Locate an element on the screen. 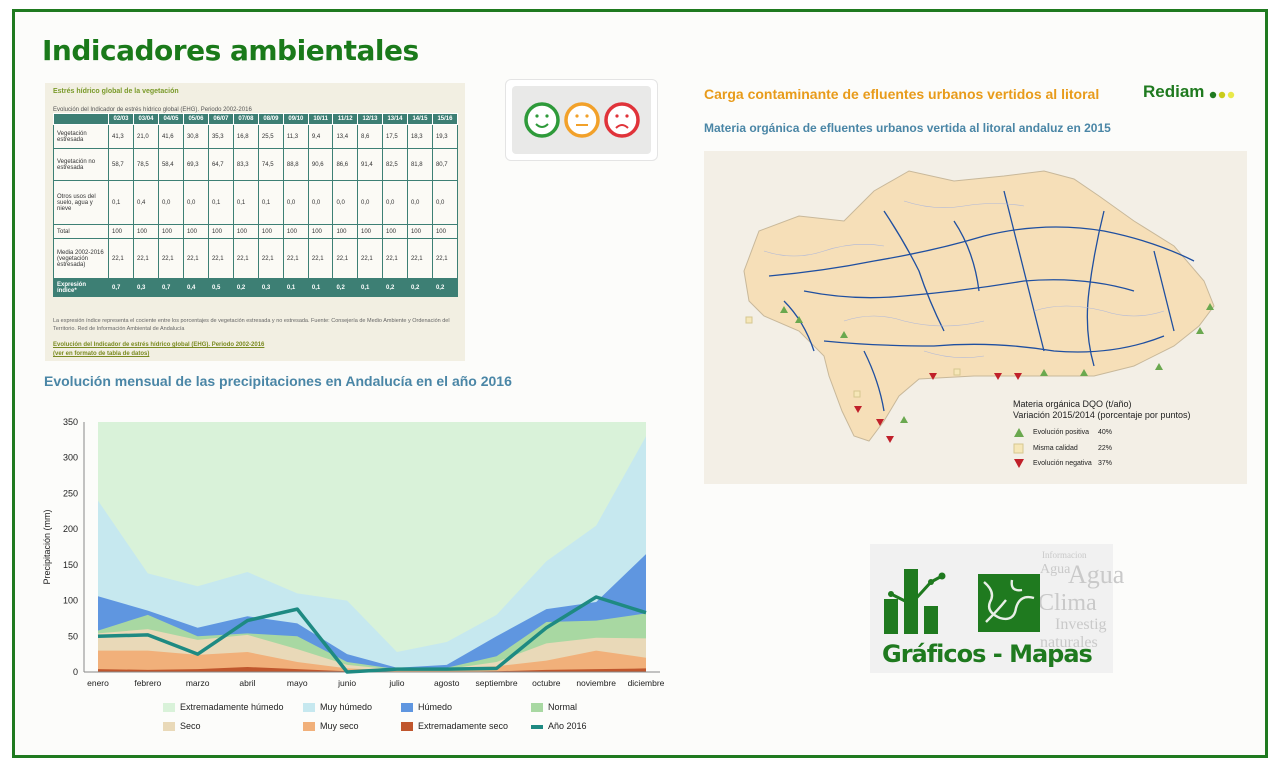 The width and height of the screenshot is (1280, 768). x-tick-label: junio is located at coordinates (346, 683).